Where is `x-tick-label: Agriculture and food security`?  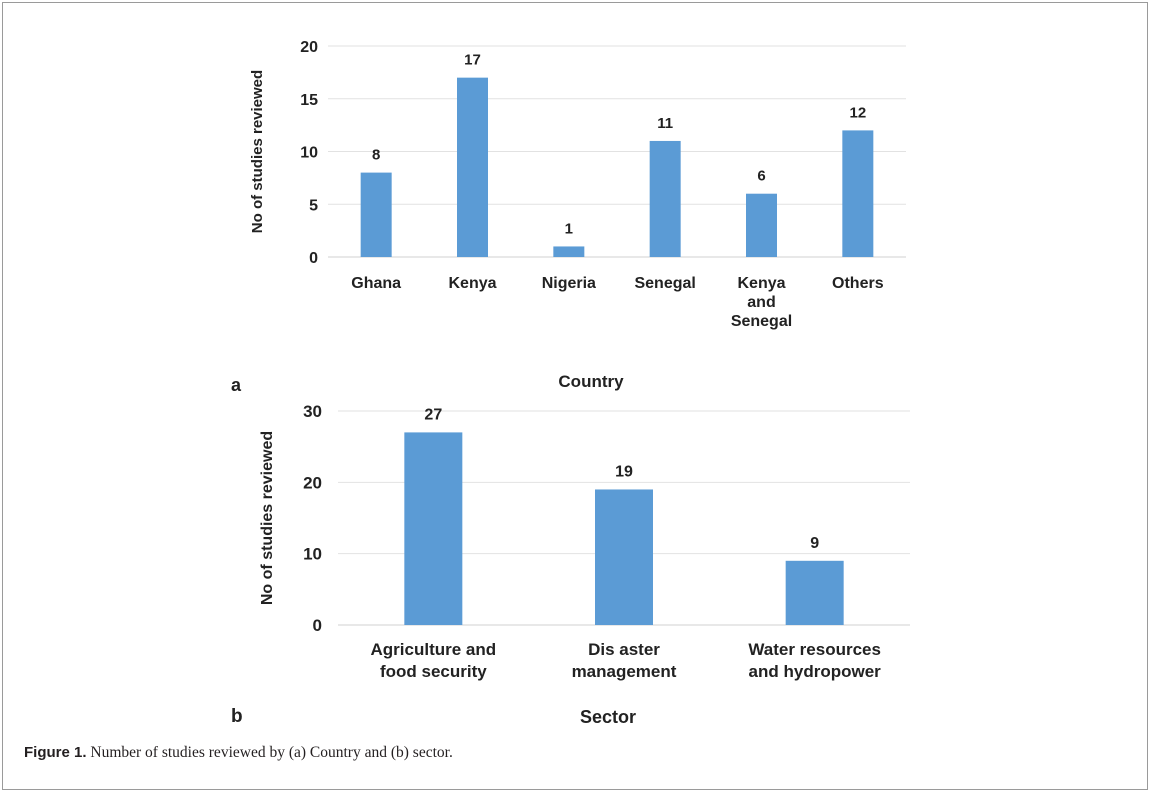 x-tick-label: Agriculture and food security is located at coordinates (434, 660).